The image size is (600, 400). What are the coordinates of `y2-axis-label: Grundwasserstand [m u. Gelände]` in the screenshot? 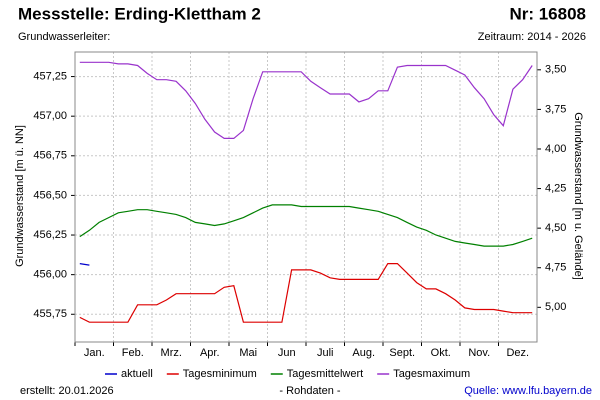 It's located at (578, 196).